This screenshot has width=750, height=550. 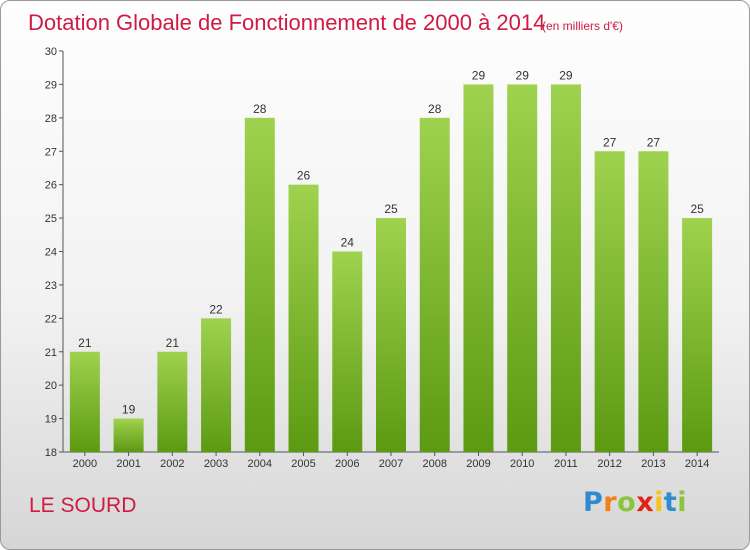 I want to click on x-tick-label: 2014, so click(x=697, y=464).